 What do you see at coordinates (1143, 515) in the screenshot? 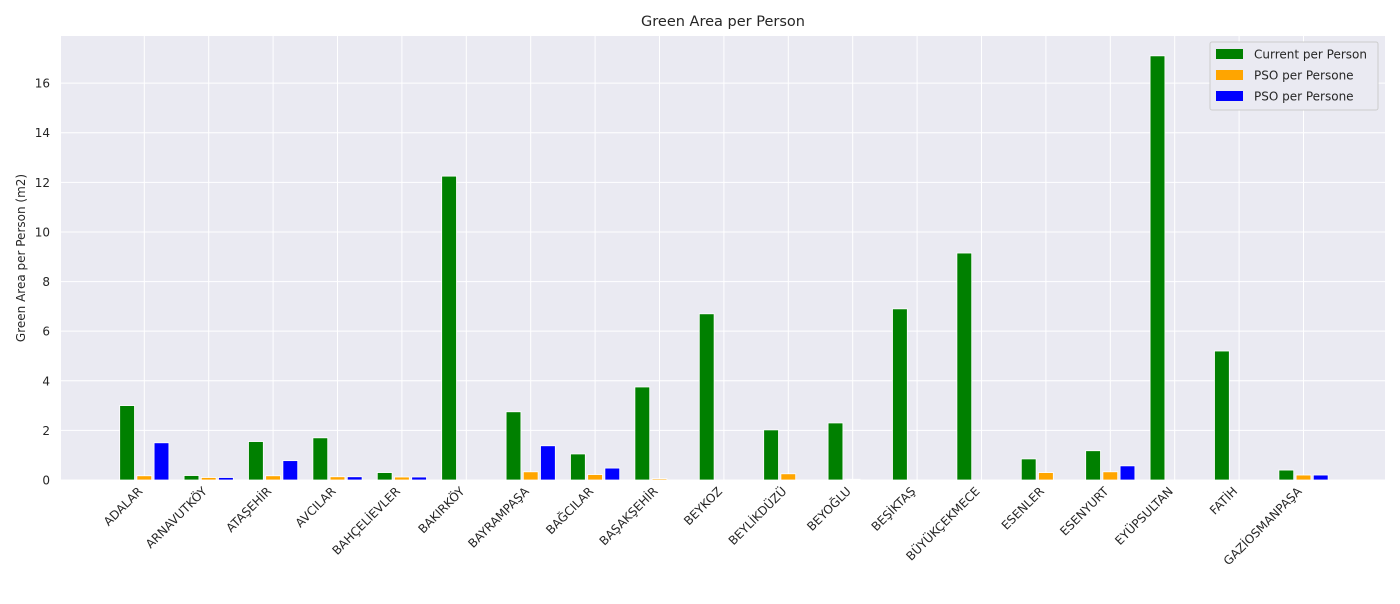
I see `x-tick-label: EYÜPSULTAN` at bounding box center [1143, 515].